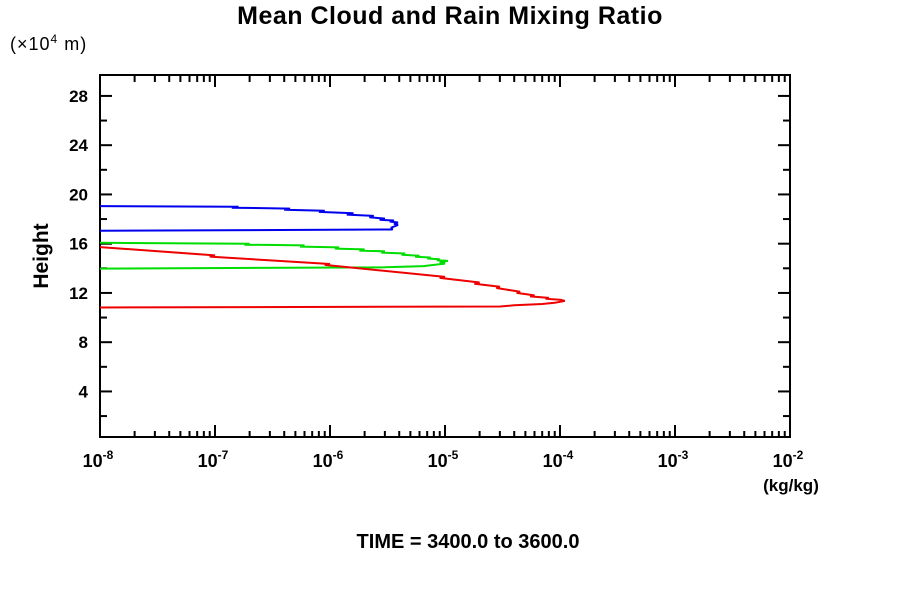 The height and width of the screenshot is (600, 900). I want to click on y-tick-label: 4, so click(84, 391).